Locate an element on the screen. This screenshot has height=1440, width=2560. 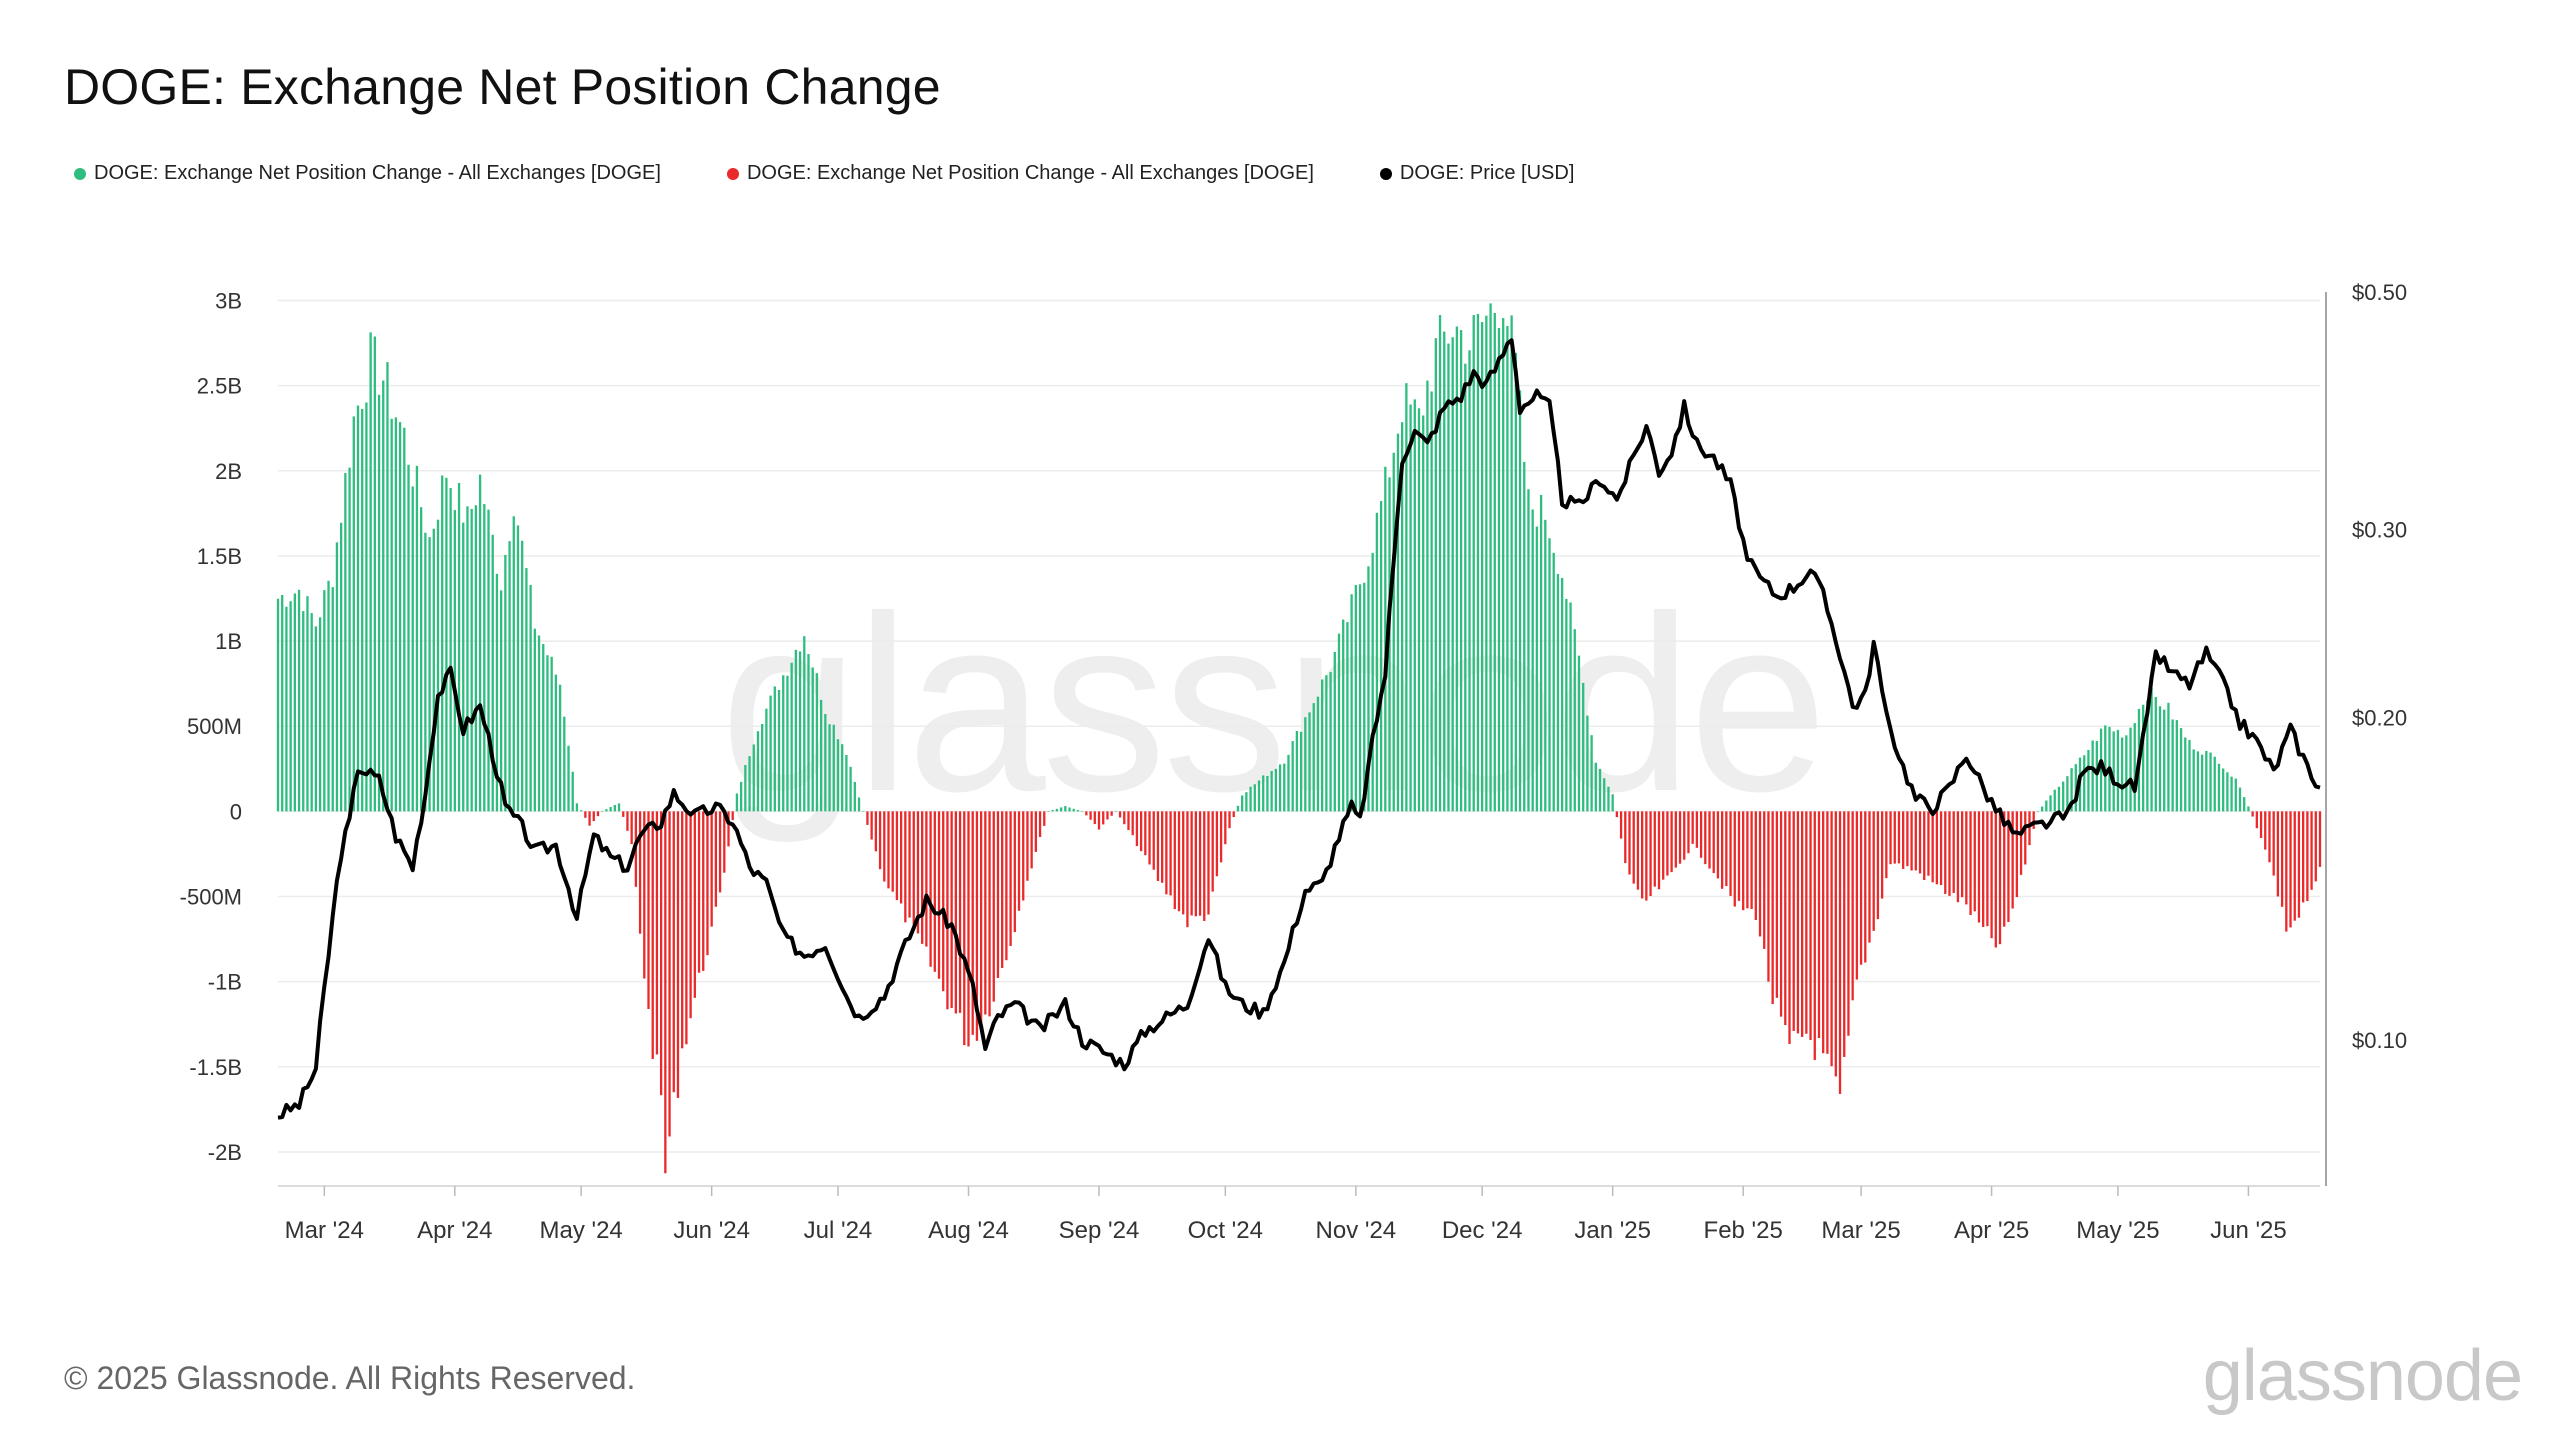
legend-item-price: DOGE: Price [USD] is located at coordinates (1476, 173).